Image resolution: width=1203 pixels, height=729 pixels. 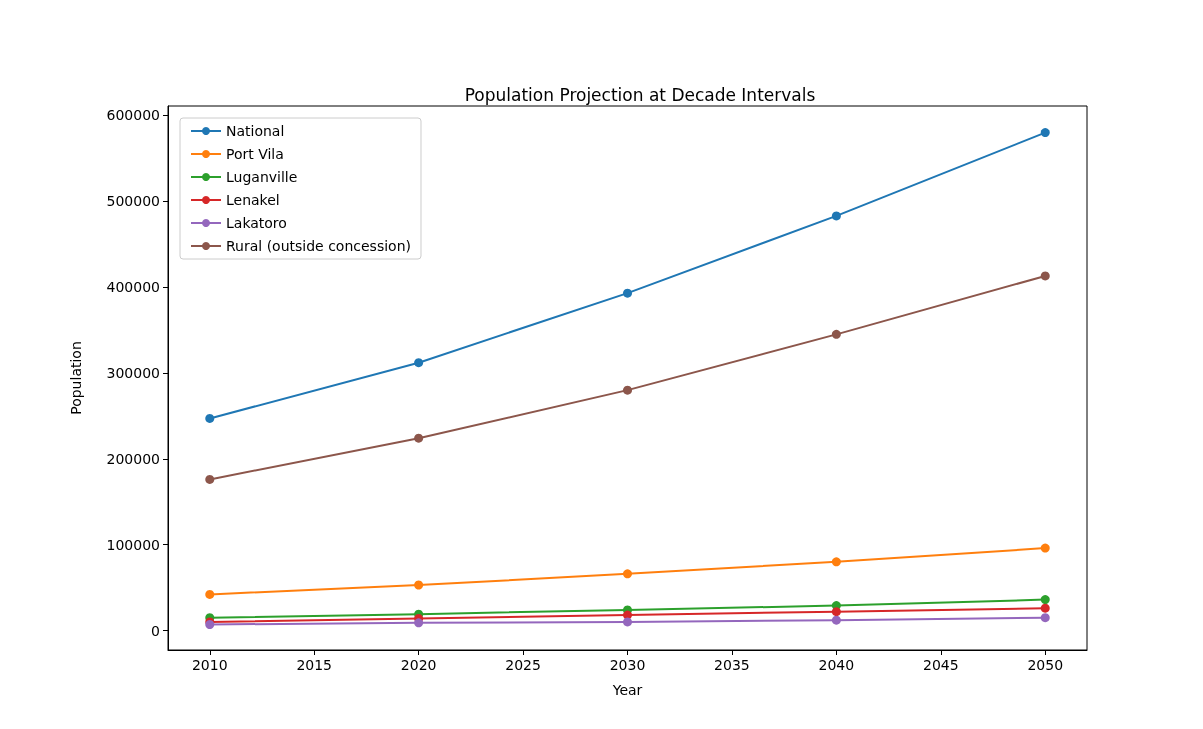 What do you see at coordinates (640, 94) in the screenshot?
I see `chart-title: Population Projection at Decade Intervals` at bounding box center [640, 94].